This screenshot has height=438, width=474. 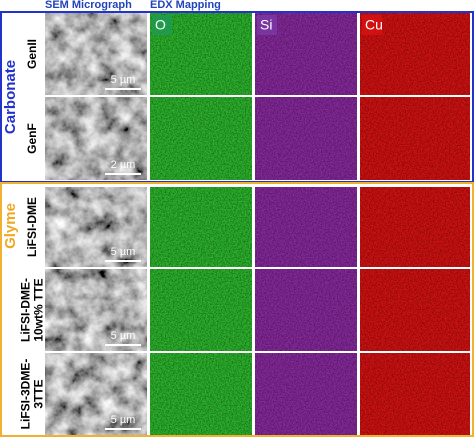 I want to click on group-label: Carbonate, so click(x=10, y=97).